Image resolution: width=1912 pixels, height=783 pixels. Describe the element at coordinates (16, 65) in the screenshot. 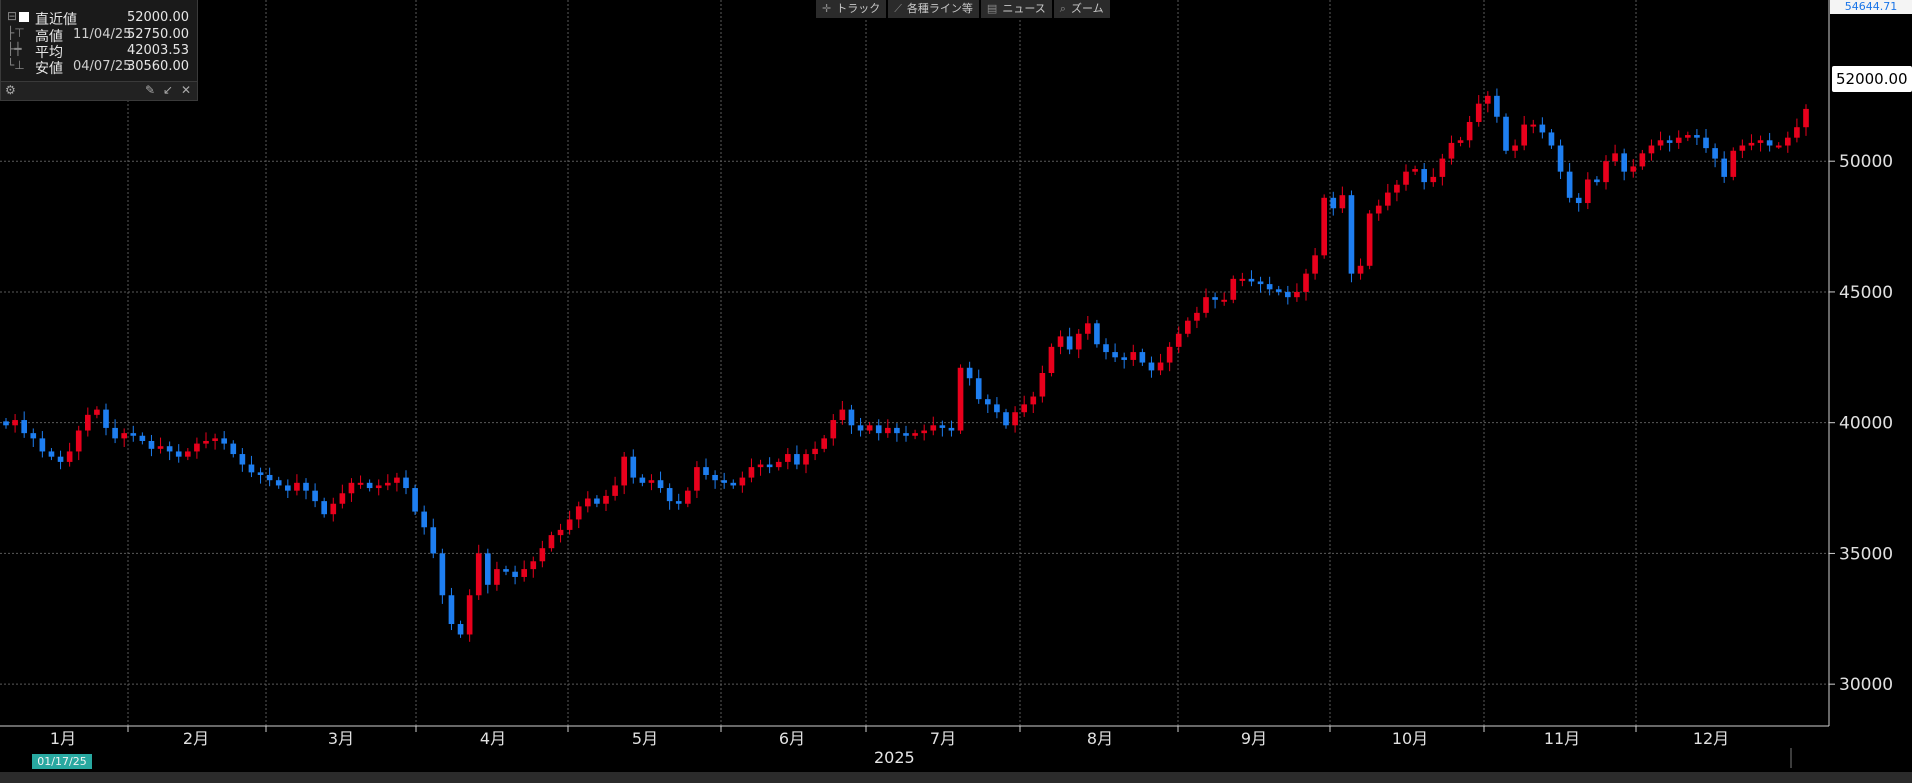

I see `low-marker-icon: └⊥` at that location.